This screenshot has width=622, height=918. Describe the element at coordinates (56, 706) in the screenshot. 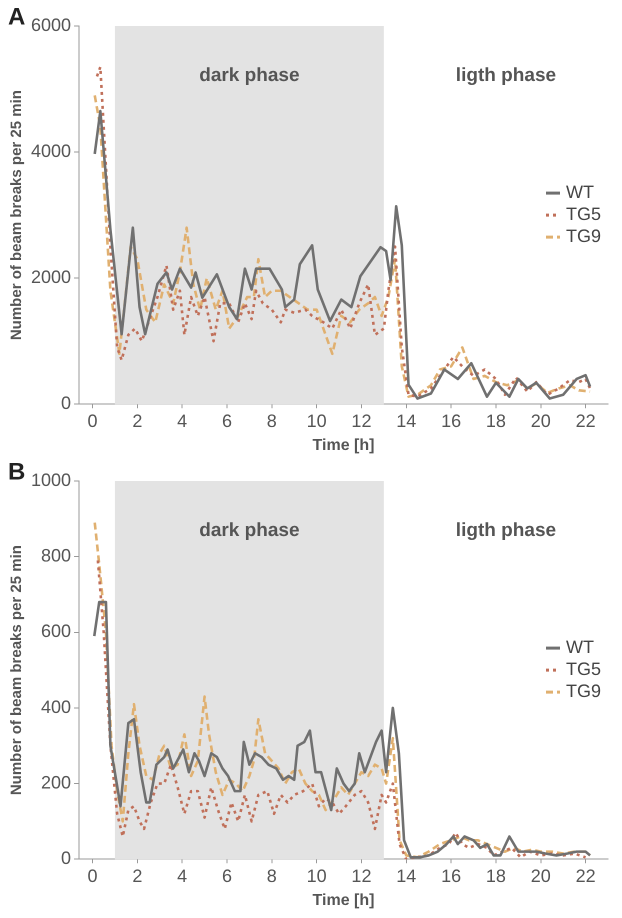

I see `y-tick-label: 400` at that location.